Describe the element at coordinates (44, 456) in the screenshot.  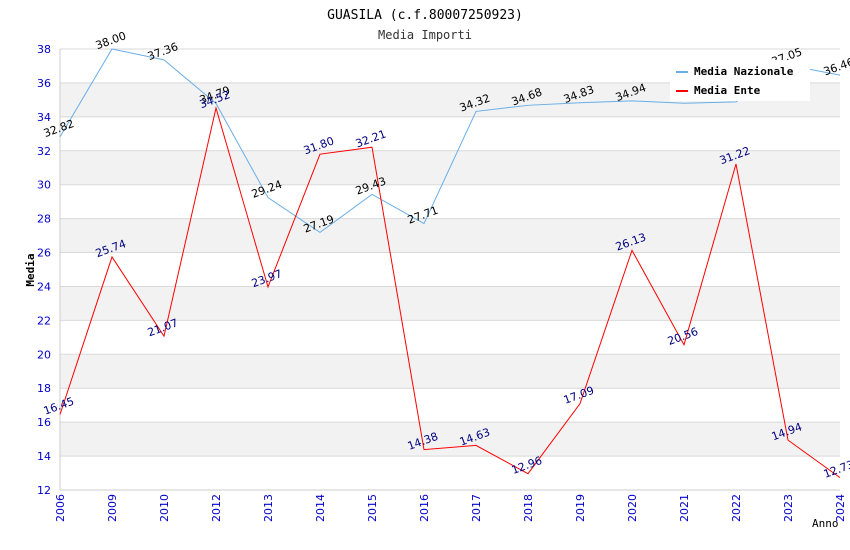
I see `y-tick-label: 14` at that location.